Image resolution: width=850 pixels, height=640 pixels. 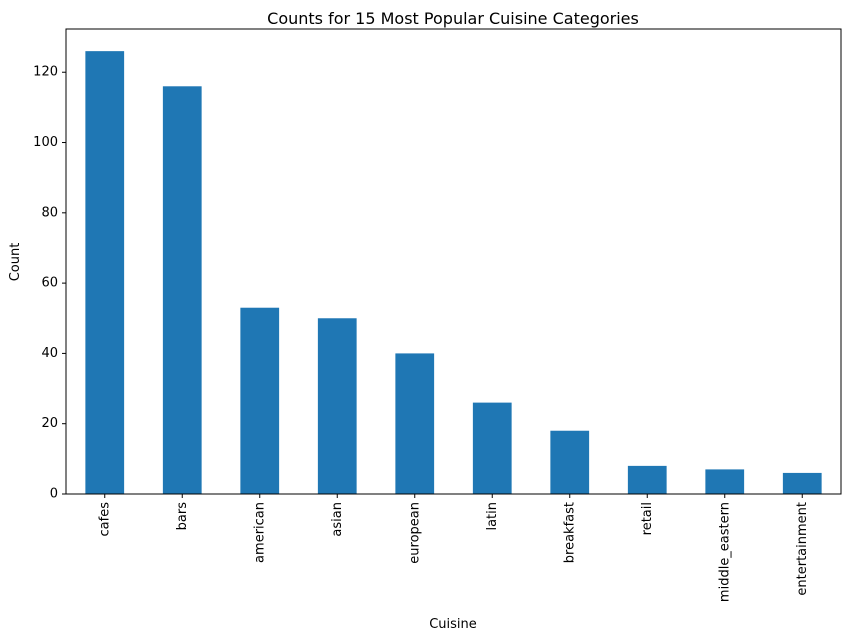 What do you see at coordinates (492, 516) in the screenshot?
I see `x-tick-label: latin` at bounding box center [492, 516].